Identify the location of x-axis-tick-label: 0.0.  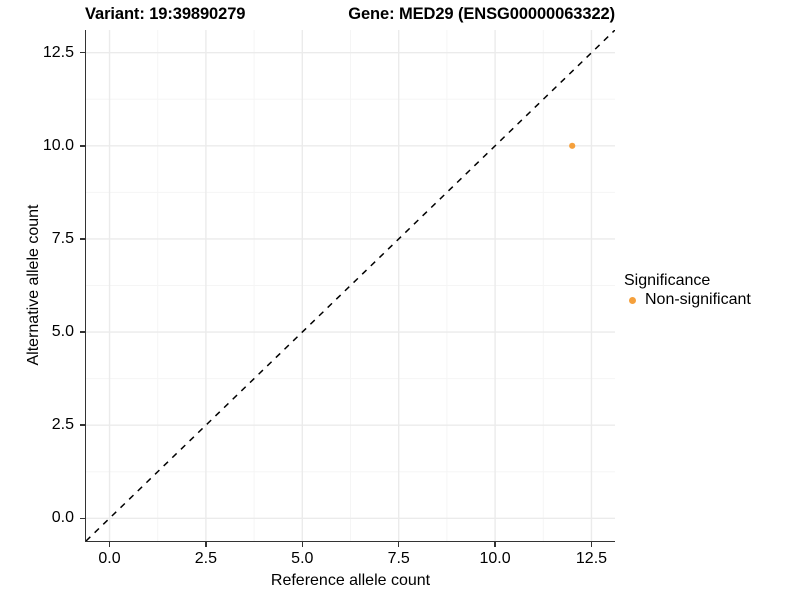
(109, 558).